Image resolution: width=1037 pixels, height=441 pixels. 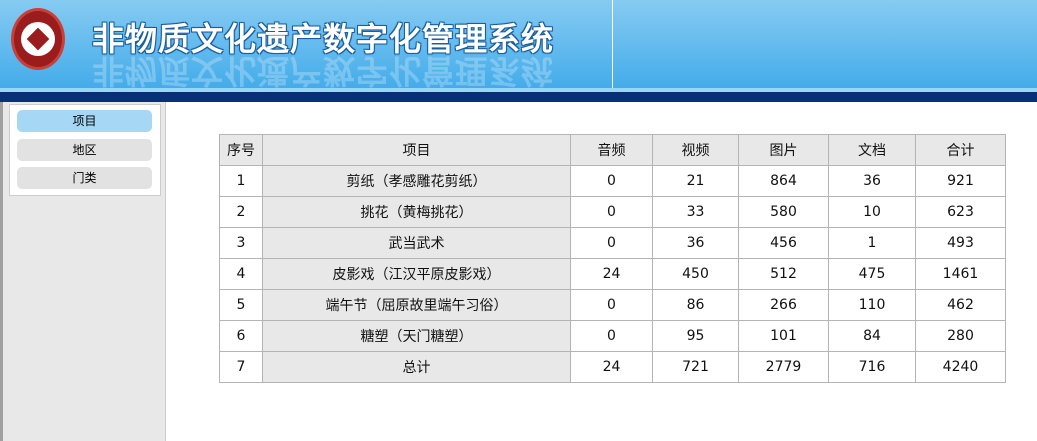 I want to click on table-cell: 3, so click(x=241, y=243).